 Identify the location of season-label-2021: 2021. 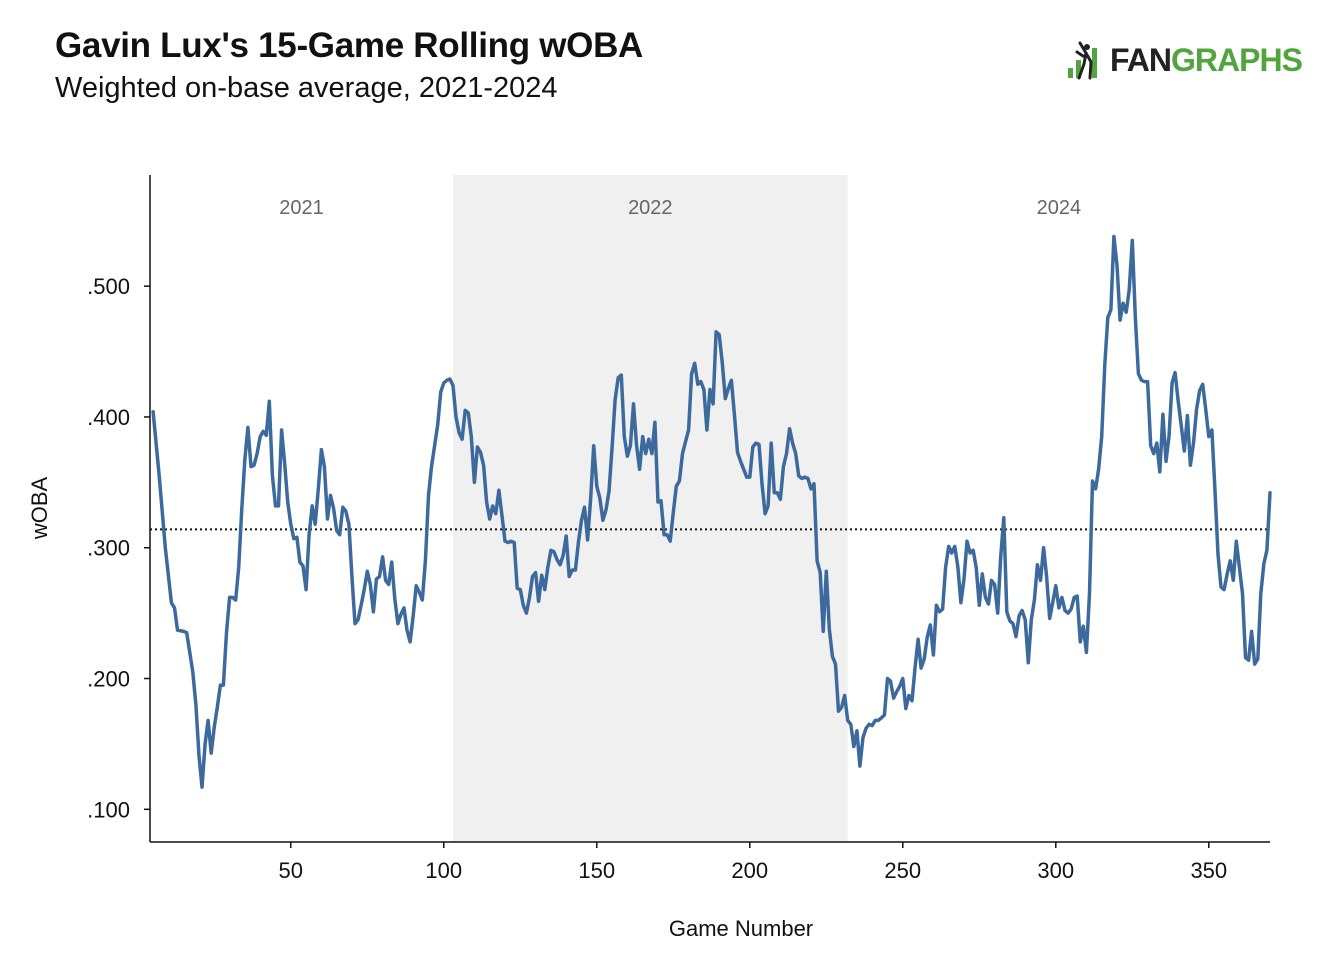
(301, 208).